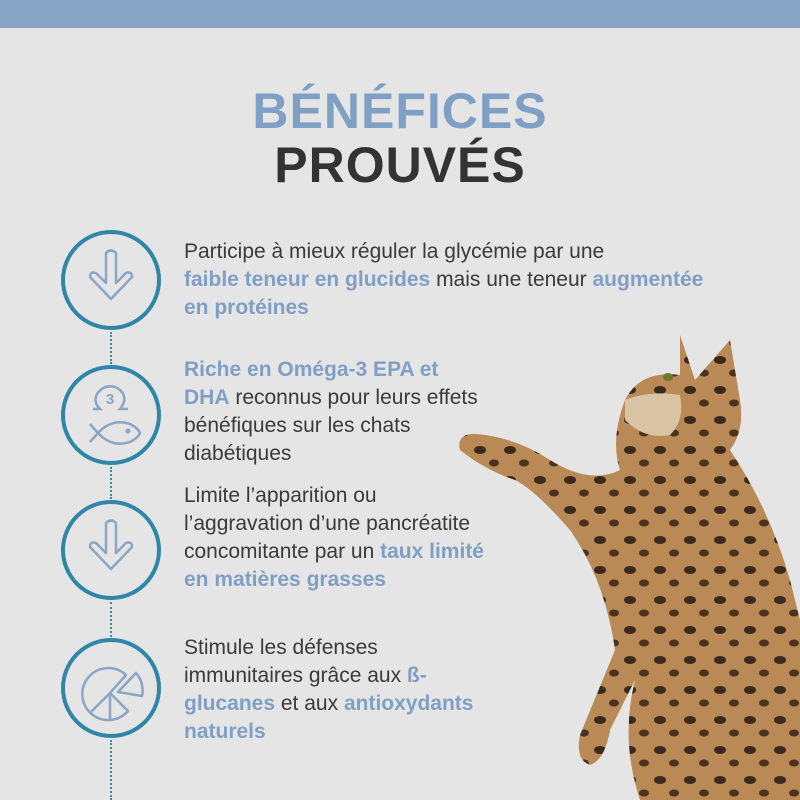 This screenshot has width=800, height=800. What do you see at coordinates (400, 14) in the screenshot?
I see `top-bar` at bounding box center [400, 14].